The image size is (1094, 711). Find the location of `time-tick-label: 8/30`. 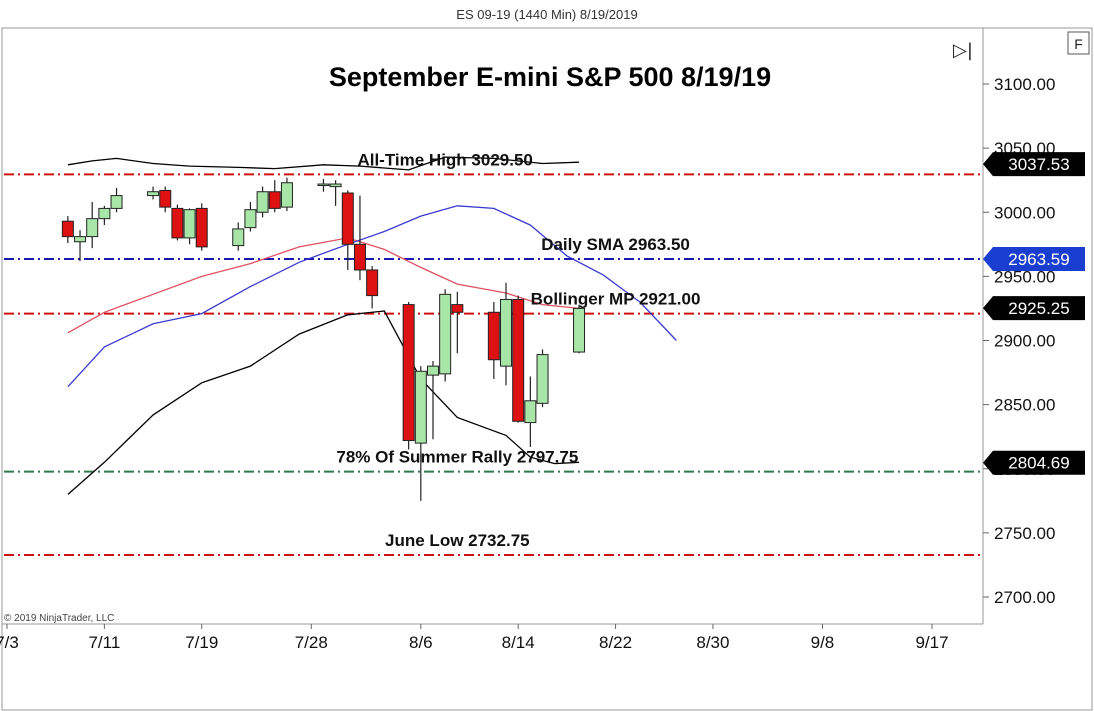

time-tick-label: 8/30 is located at coordinates (712, 642).